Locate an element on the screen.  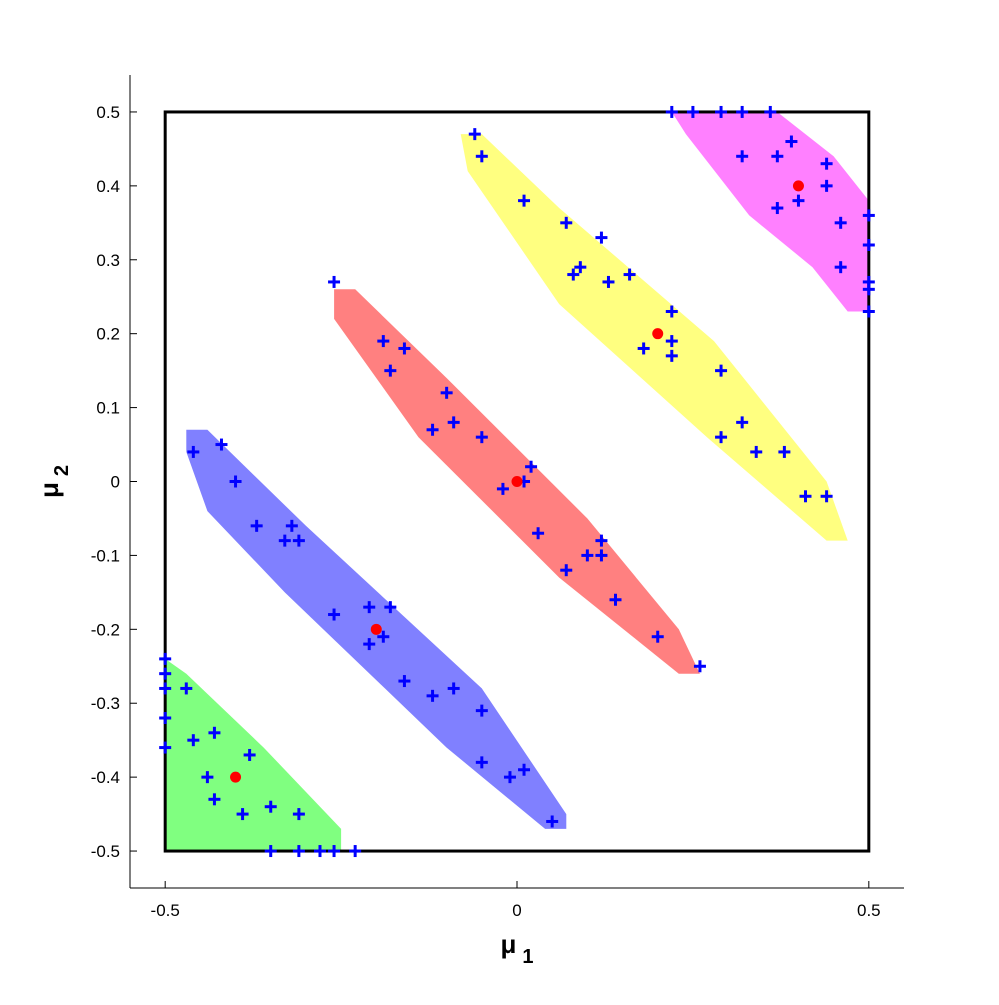
x-axis-label-symbol: μ is located at coordinates (508, 944).